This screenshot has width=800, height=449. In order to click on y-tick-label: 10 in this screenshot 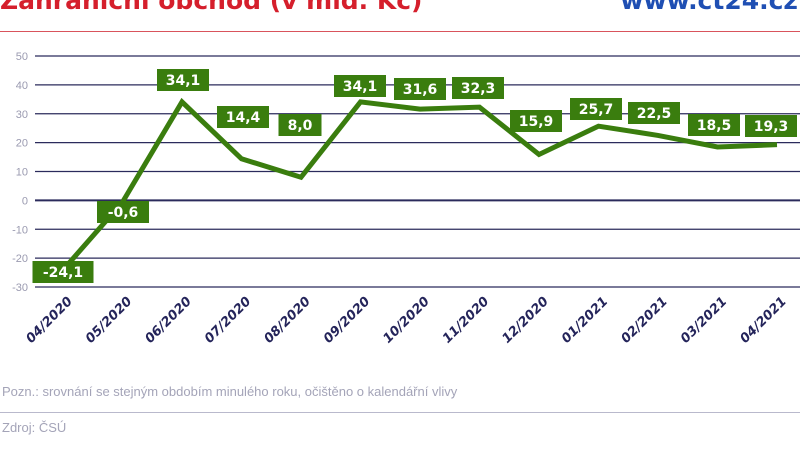, I will do `click(22, 173)`.